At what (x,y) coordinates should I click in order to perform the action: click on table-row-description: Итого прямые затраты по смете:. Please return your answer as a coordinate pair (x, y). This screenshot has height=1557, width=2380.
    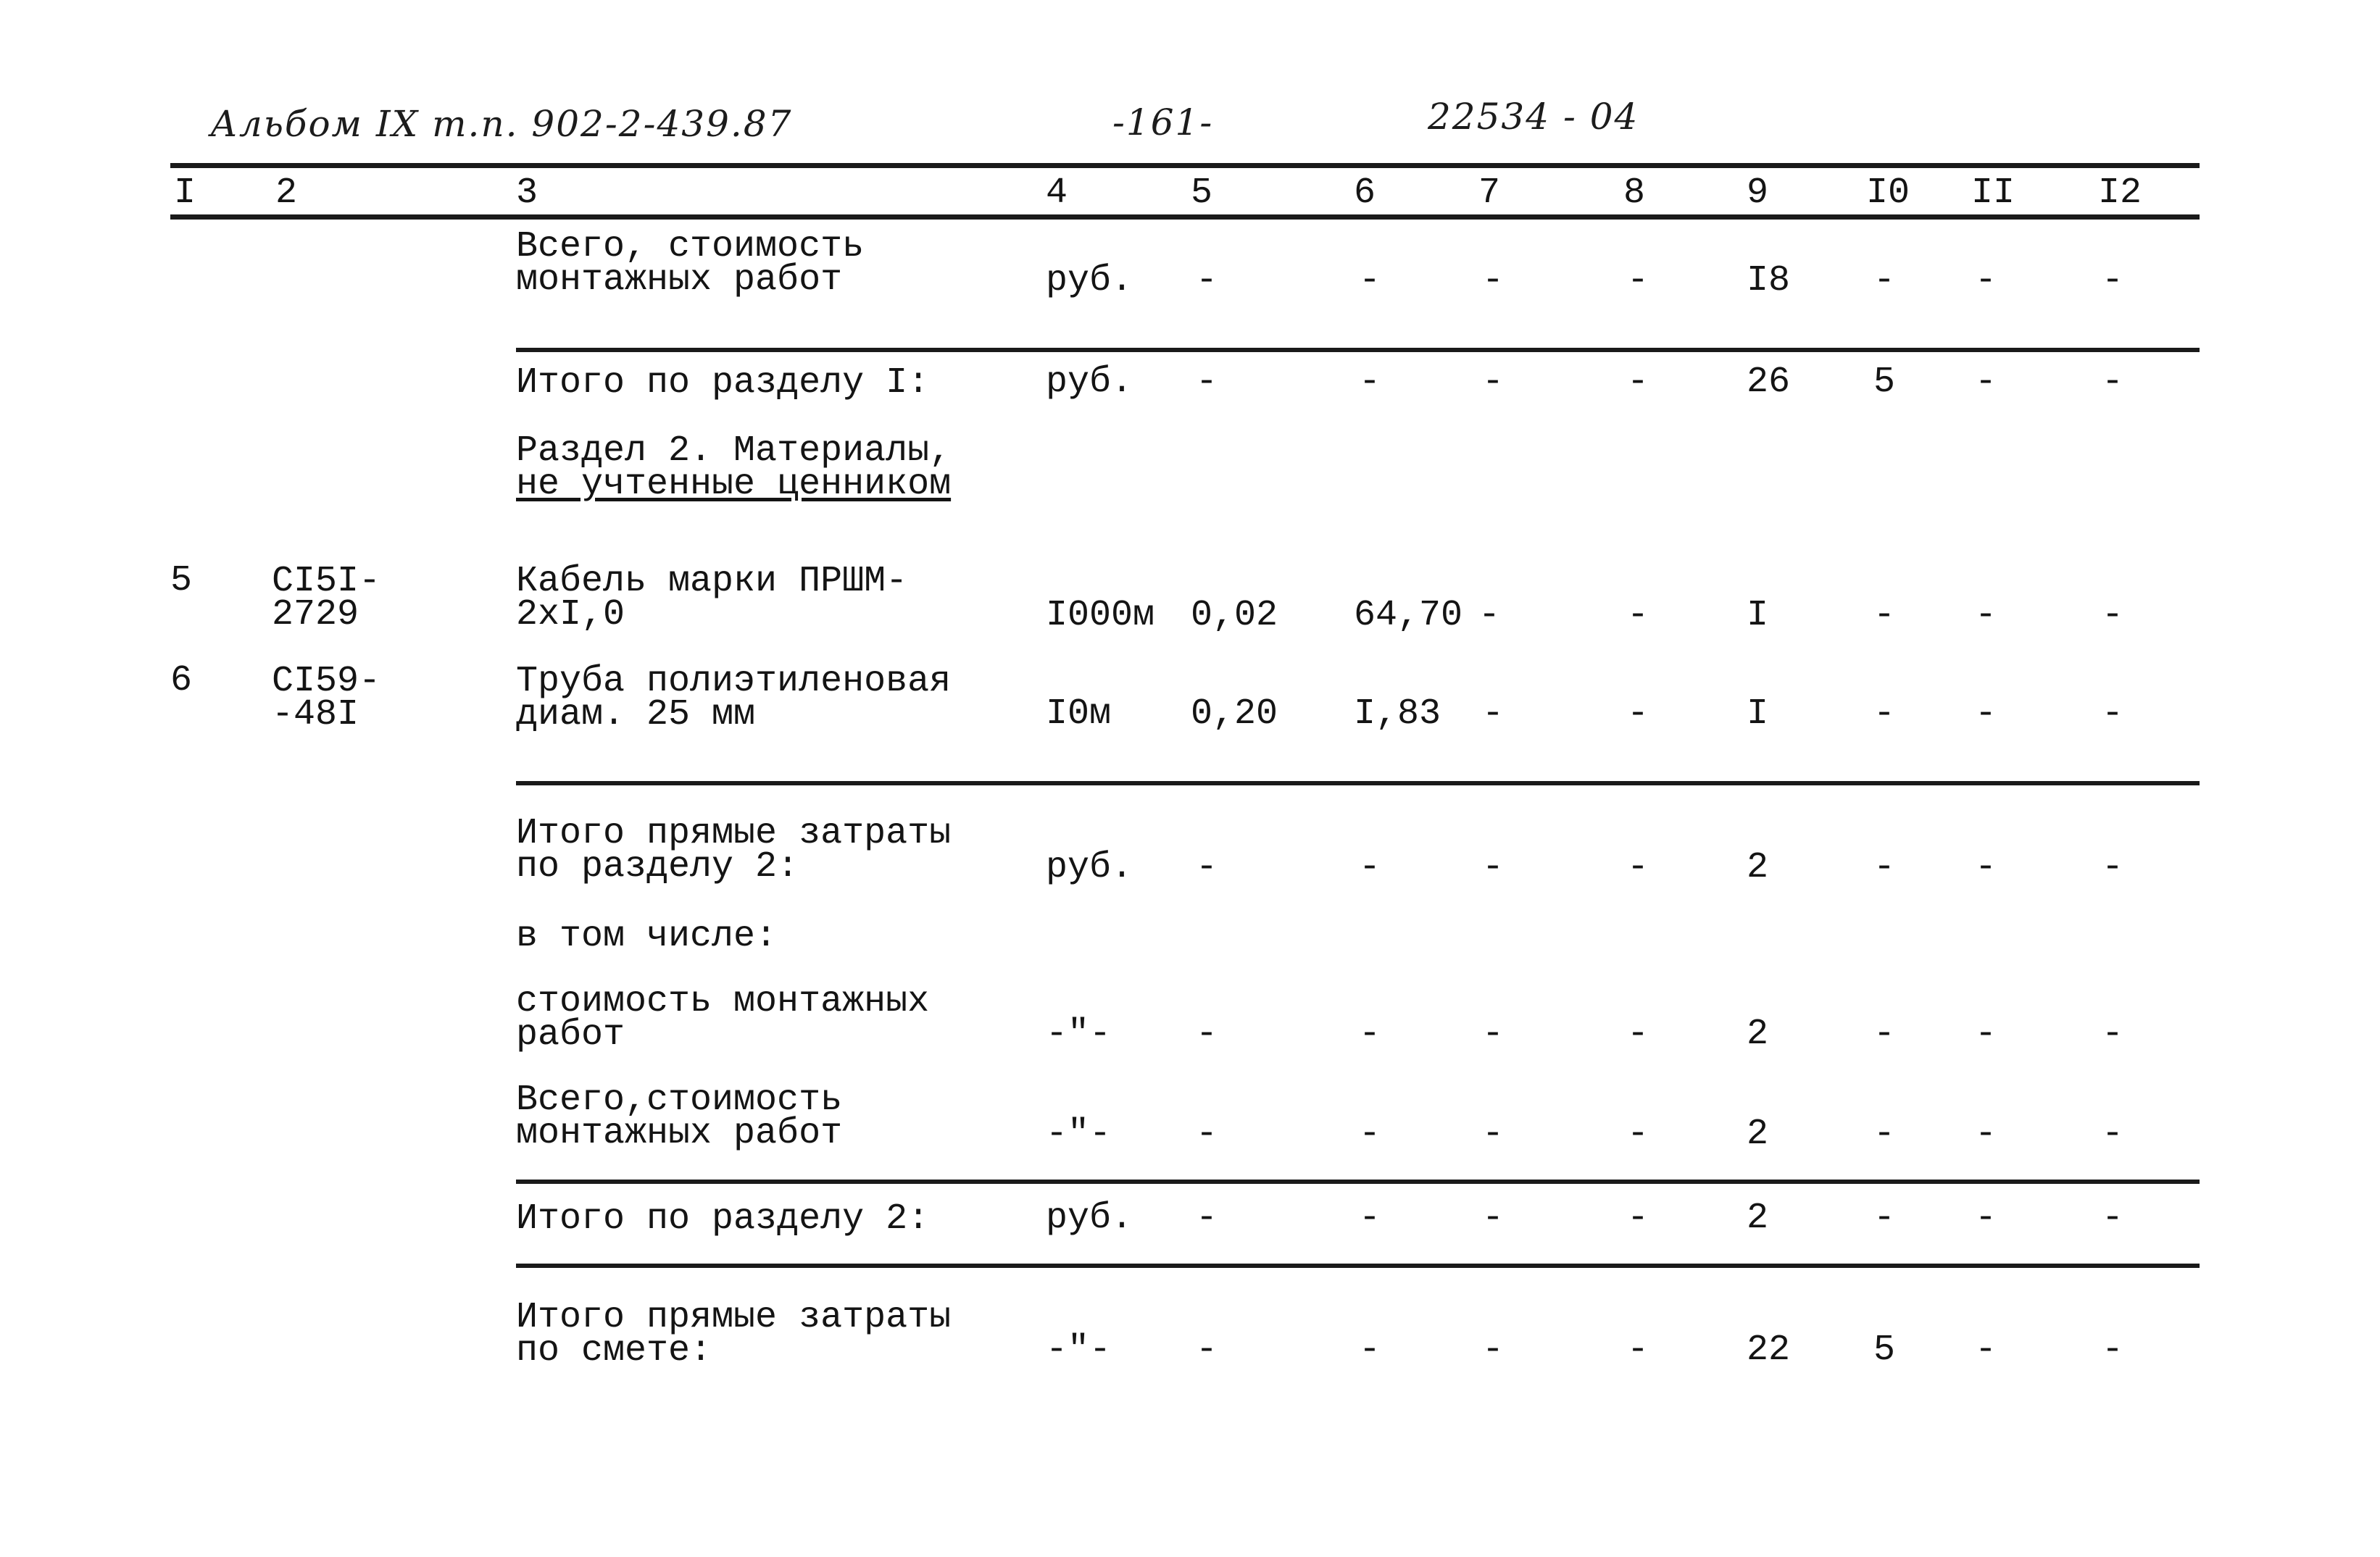
    Looking at the image, I should click on (734, 1334).